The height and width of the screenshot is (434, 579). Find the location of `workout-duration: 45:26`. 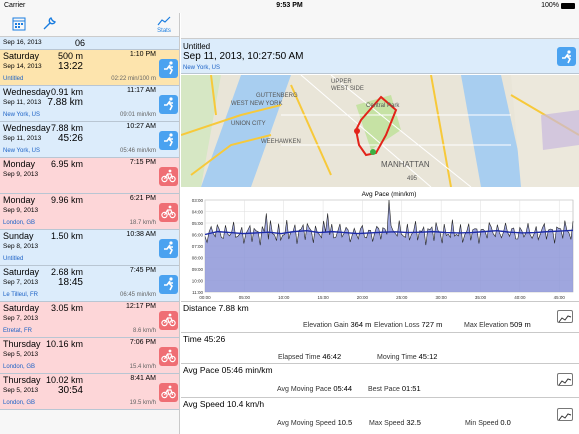

workout-duration: 45:26 is located at coordinates (70, 138).